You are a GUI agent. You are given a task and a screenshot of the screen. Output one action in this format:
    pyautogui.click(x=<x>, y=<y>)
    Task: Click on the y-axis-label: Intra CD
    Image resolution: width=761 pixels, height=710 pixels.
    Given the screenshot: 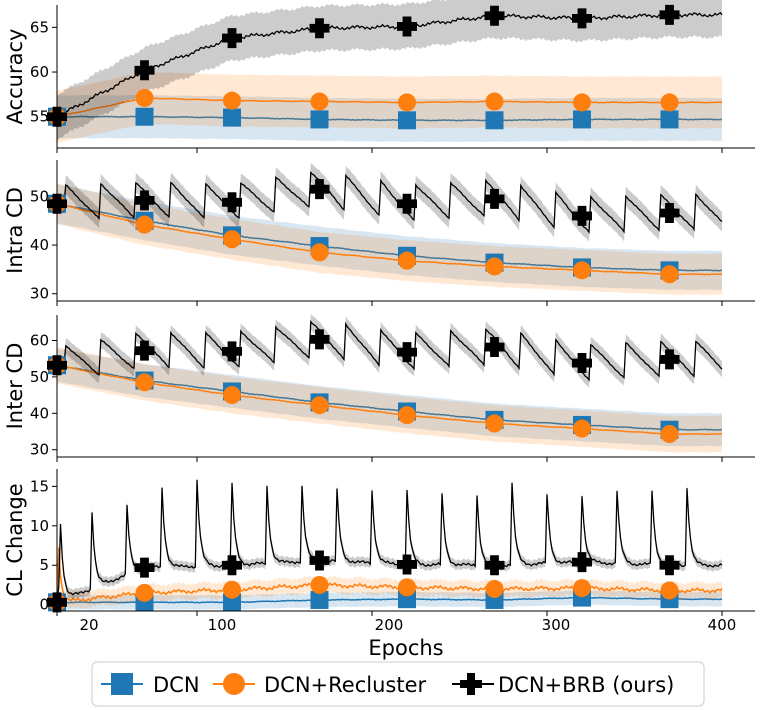 What is the action you would take?
    pyautogui.click(x=15, y=230)
    